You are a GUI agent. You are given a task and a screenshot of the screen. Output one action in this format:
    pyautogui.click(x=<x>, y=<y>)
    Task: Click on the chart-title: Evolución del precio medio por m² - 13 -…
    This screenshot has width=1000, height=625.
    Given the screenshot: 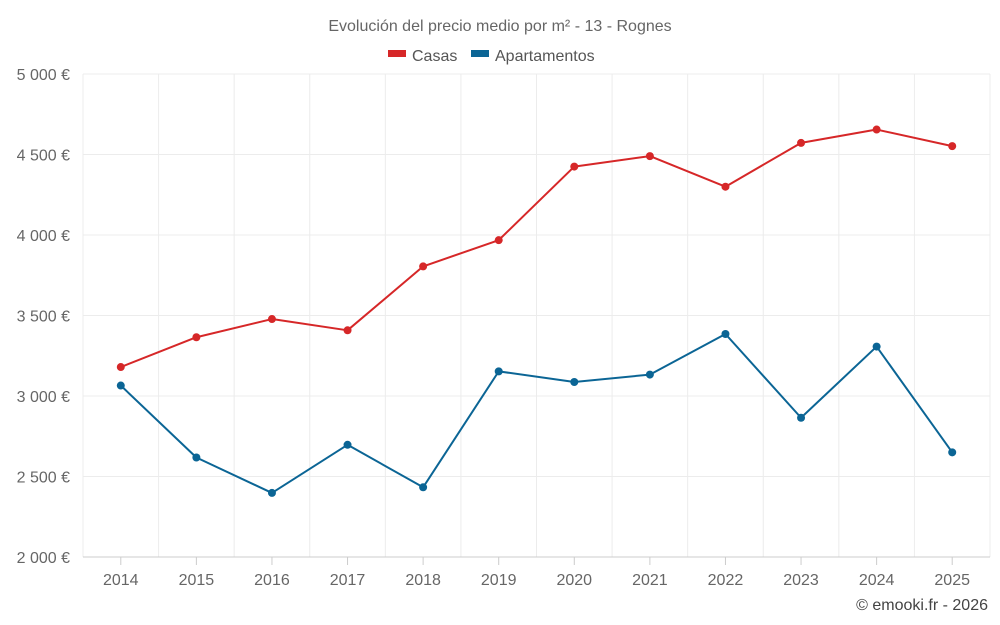 What is the action you would take?
    pyautogui.click(x=499, y=26)
    